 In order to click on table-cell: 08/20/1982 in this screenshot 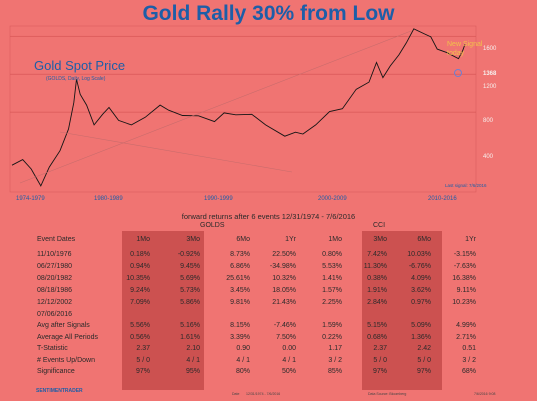, I will do `click(55, 278)`.